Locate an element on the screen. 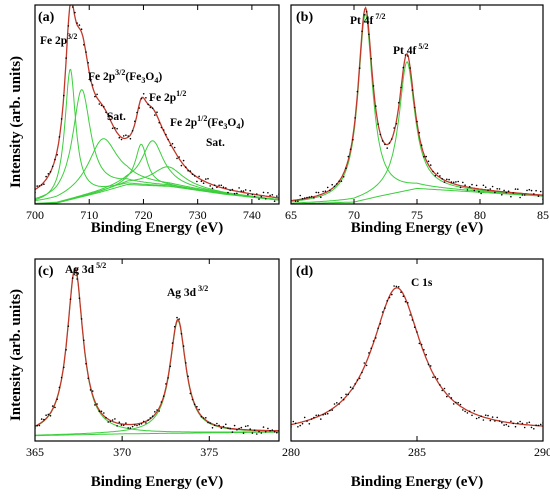 Image resolution: width=550 pixels, height=499 pixels. panel-label: (d) is located at coordinates (304, 271).